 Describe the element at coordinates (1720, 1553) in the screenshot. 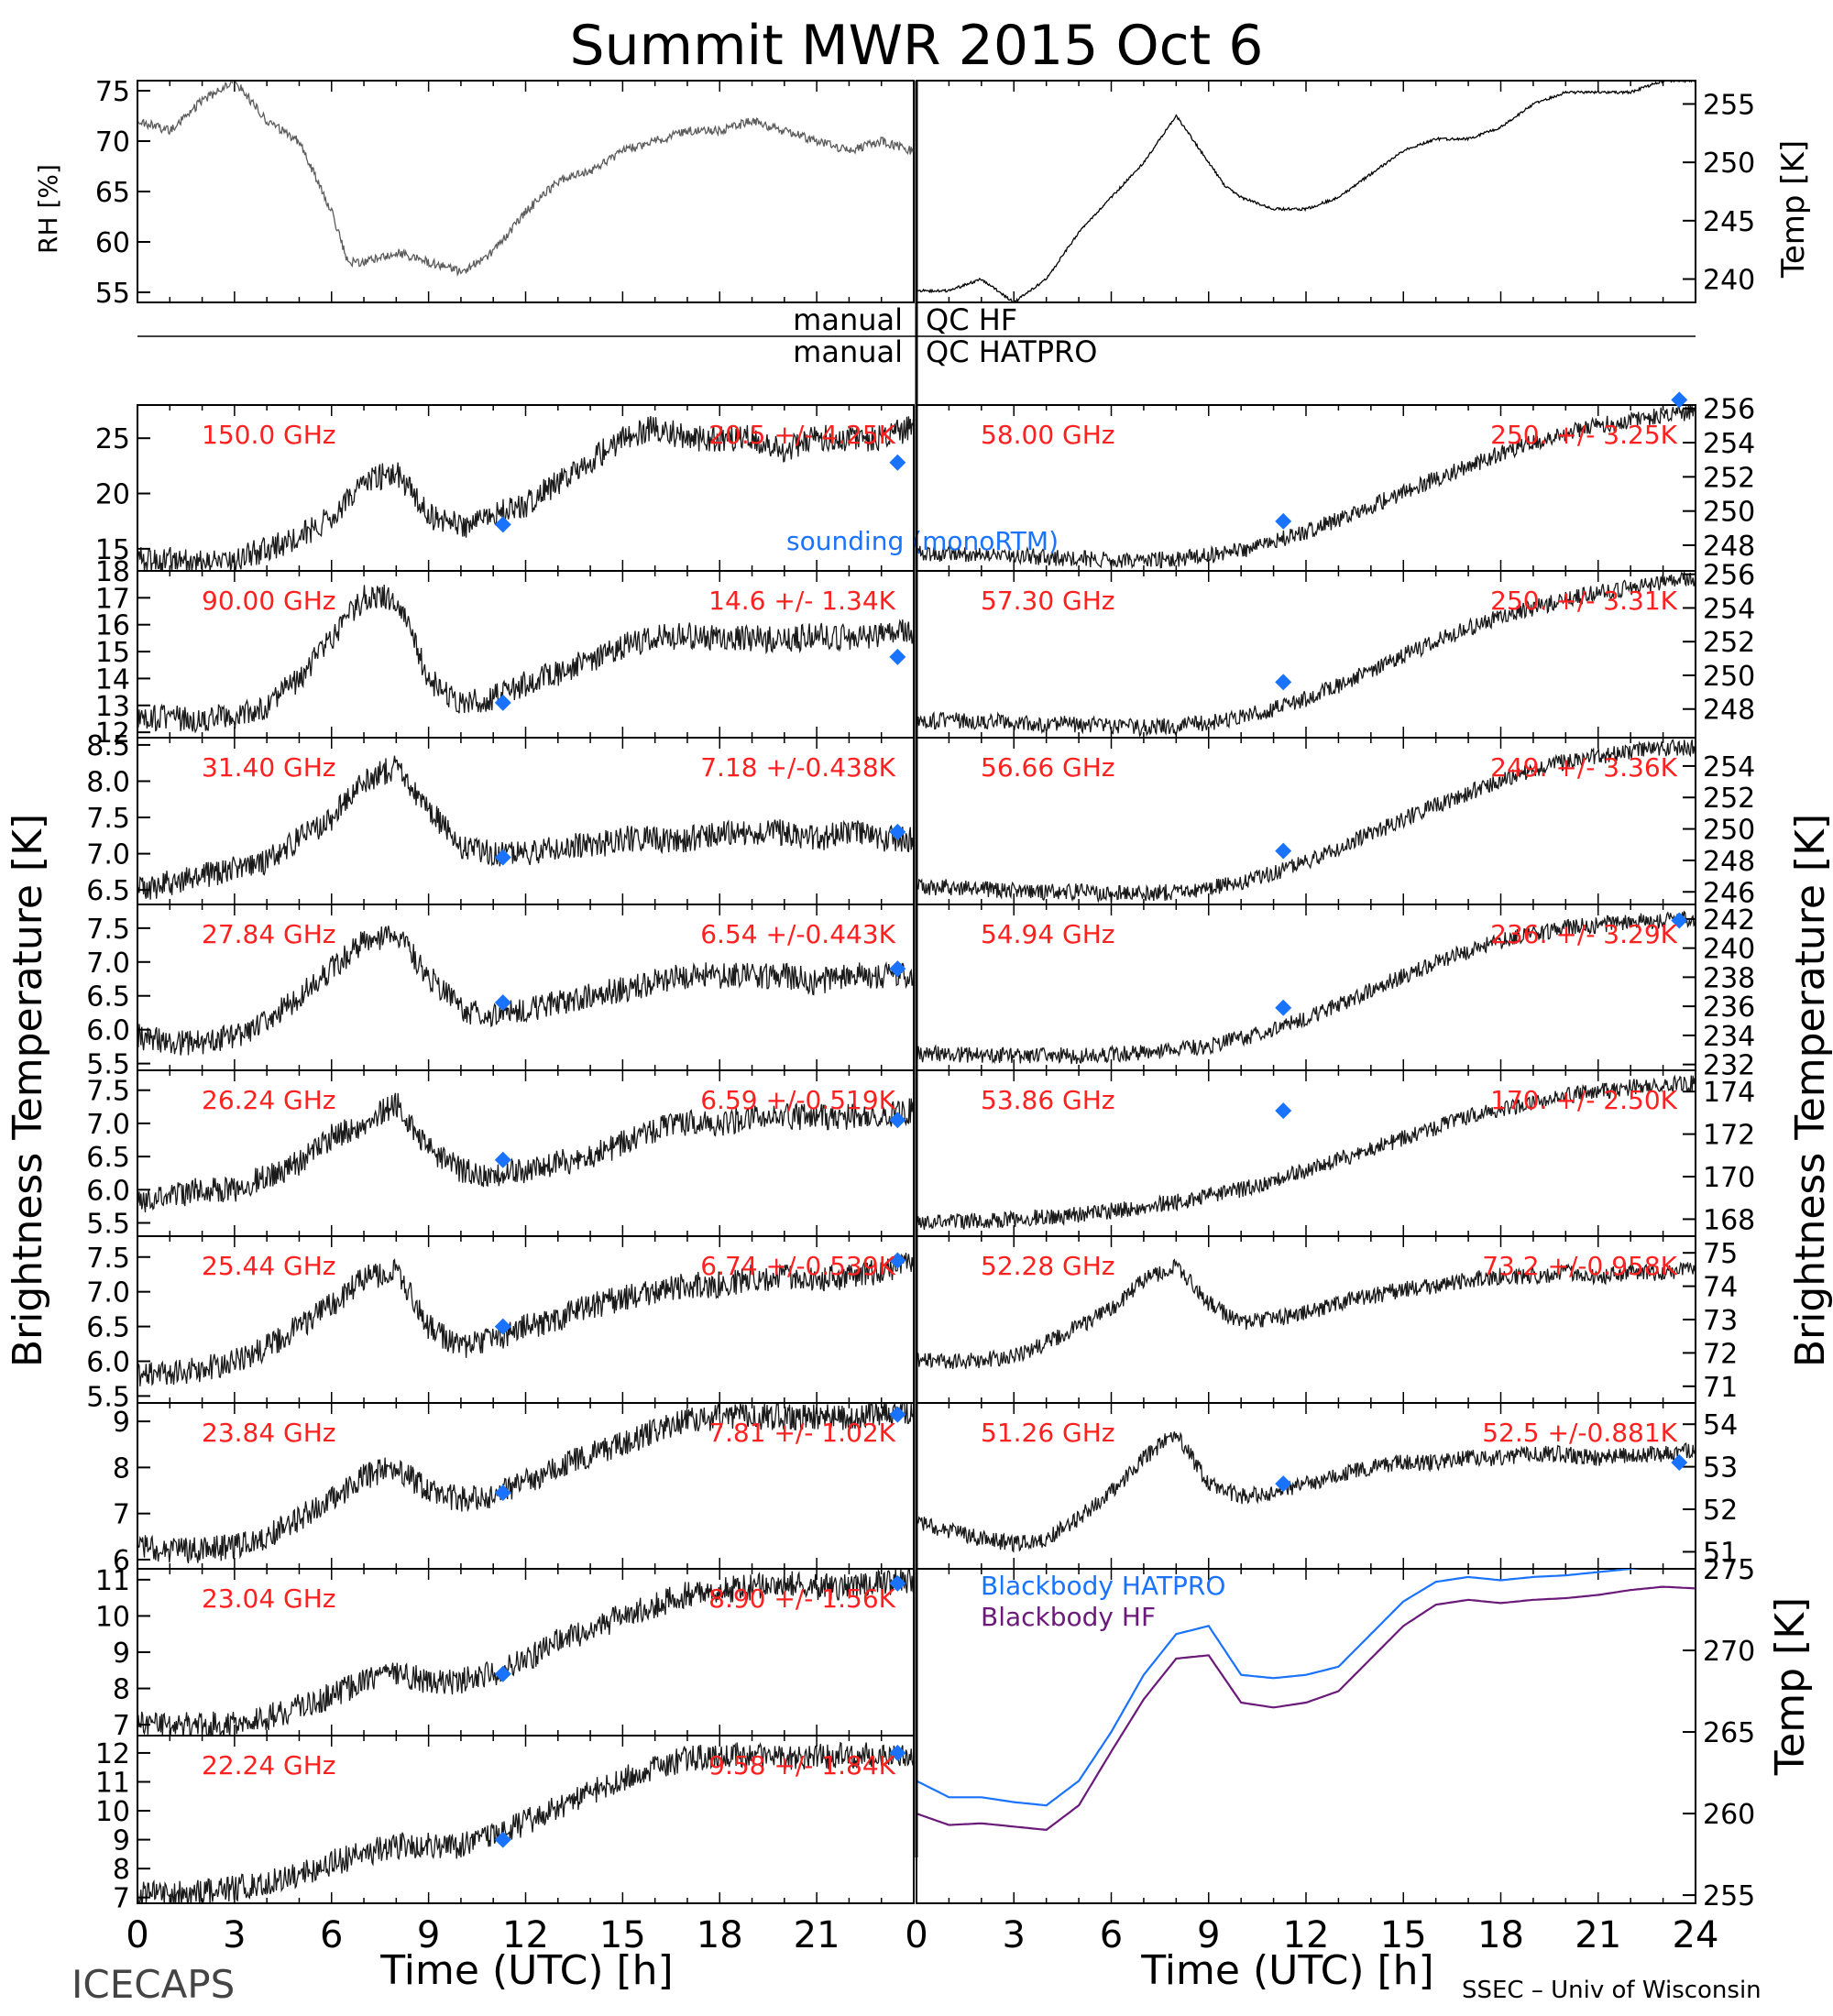

I see `y-tick-label: 51` at that location.